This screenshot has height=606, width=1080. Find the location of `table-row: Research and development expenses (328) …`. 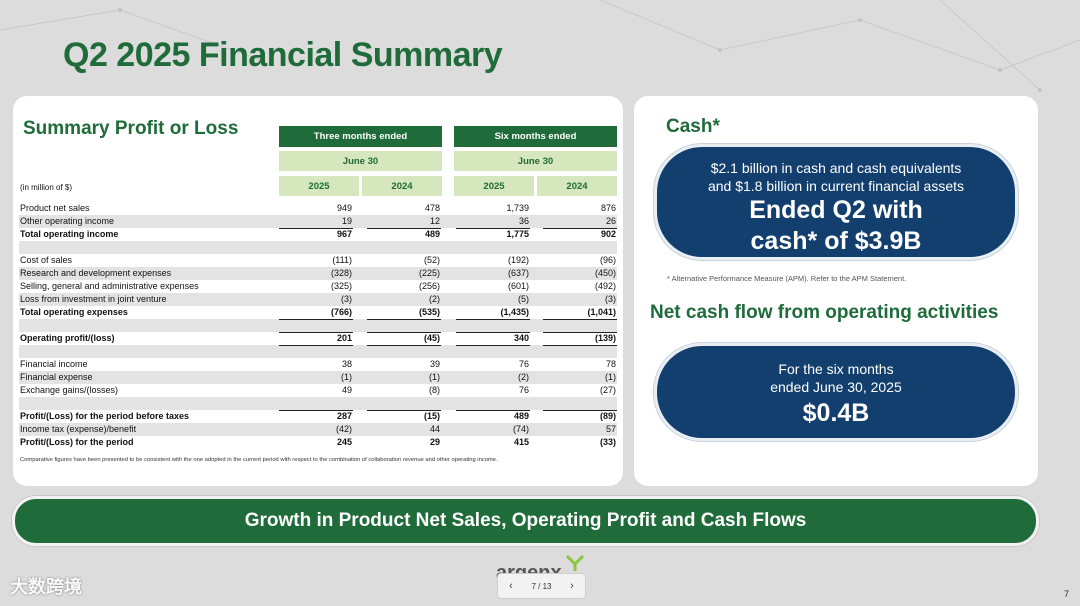

table-row: Research and development expenses (328) … is located at coordinates (318, 273).